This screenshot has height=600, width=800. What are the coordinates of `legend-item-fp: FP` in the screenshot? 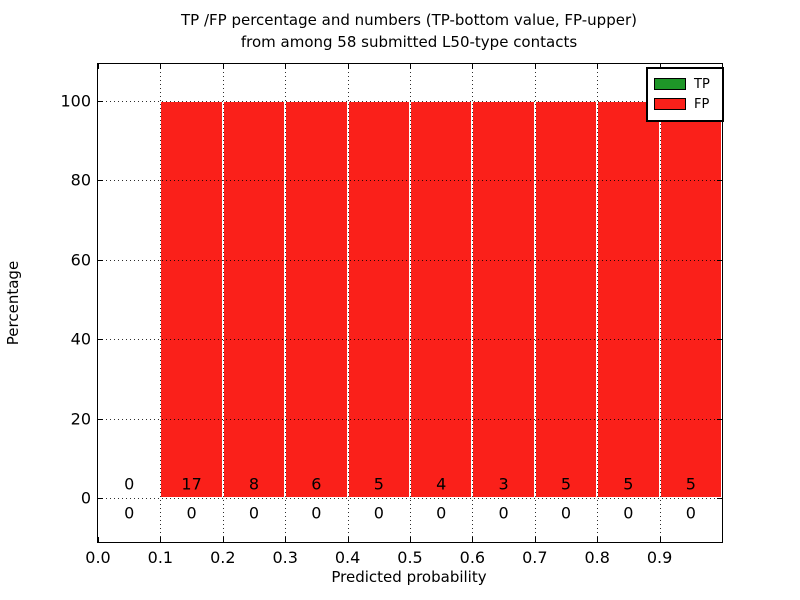 It's located at (685, 104).